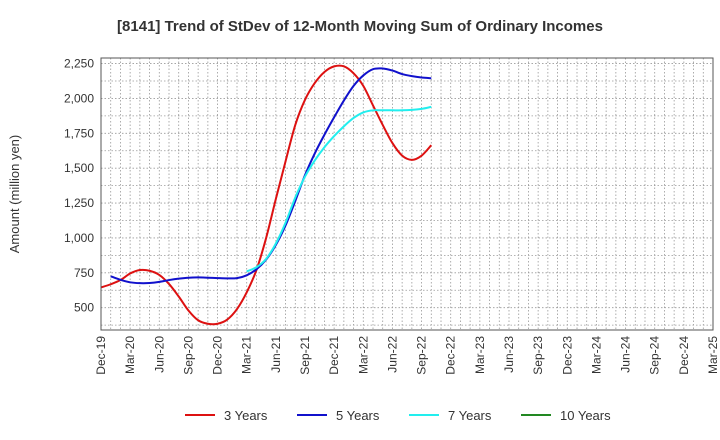 The height and width of the screenshot is (440, 720). What do you see at coordinates (84, 308) in the screenshot?
I see `y-tick-label: 500` at bounding box center [84, 308].